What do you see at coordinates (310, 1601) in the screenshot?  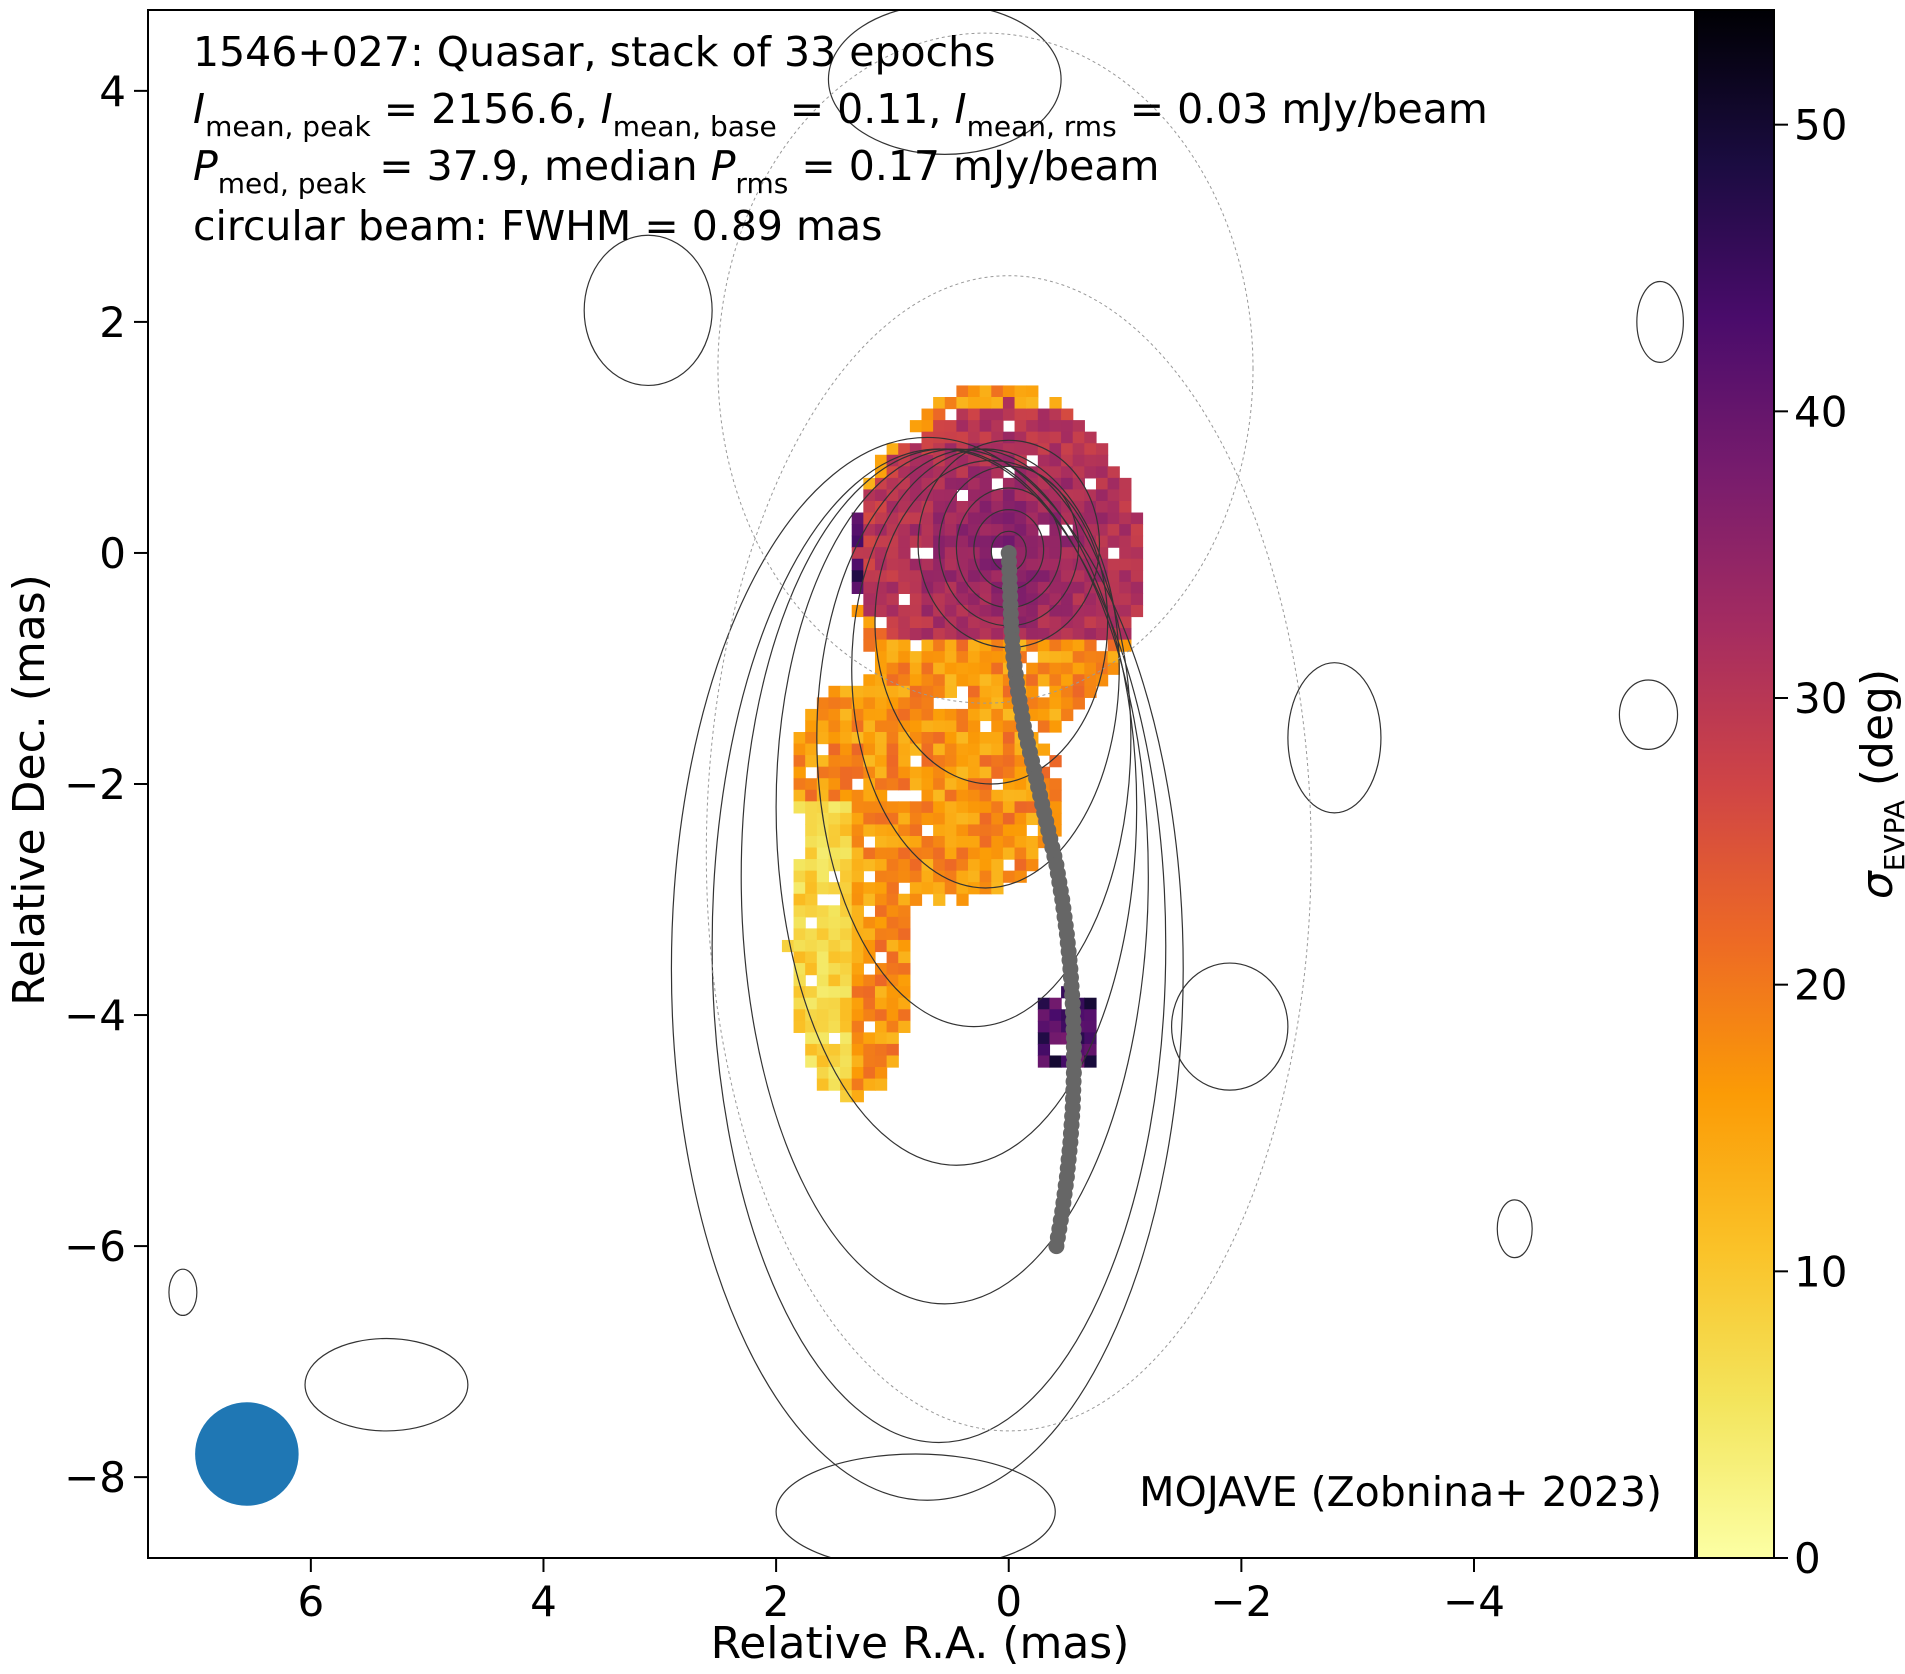 I see `x-tick-label: 6` at bounding box center [310, 1601].